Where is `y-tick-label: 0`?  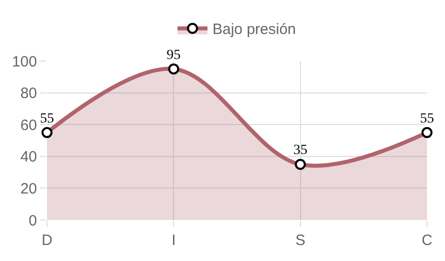
y-tick-label: 0 is located at coordinates (32, 221).